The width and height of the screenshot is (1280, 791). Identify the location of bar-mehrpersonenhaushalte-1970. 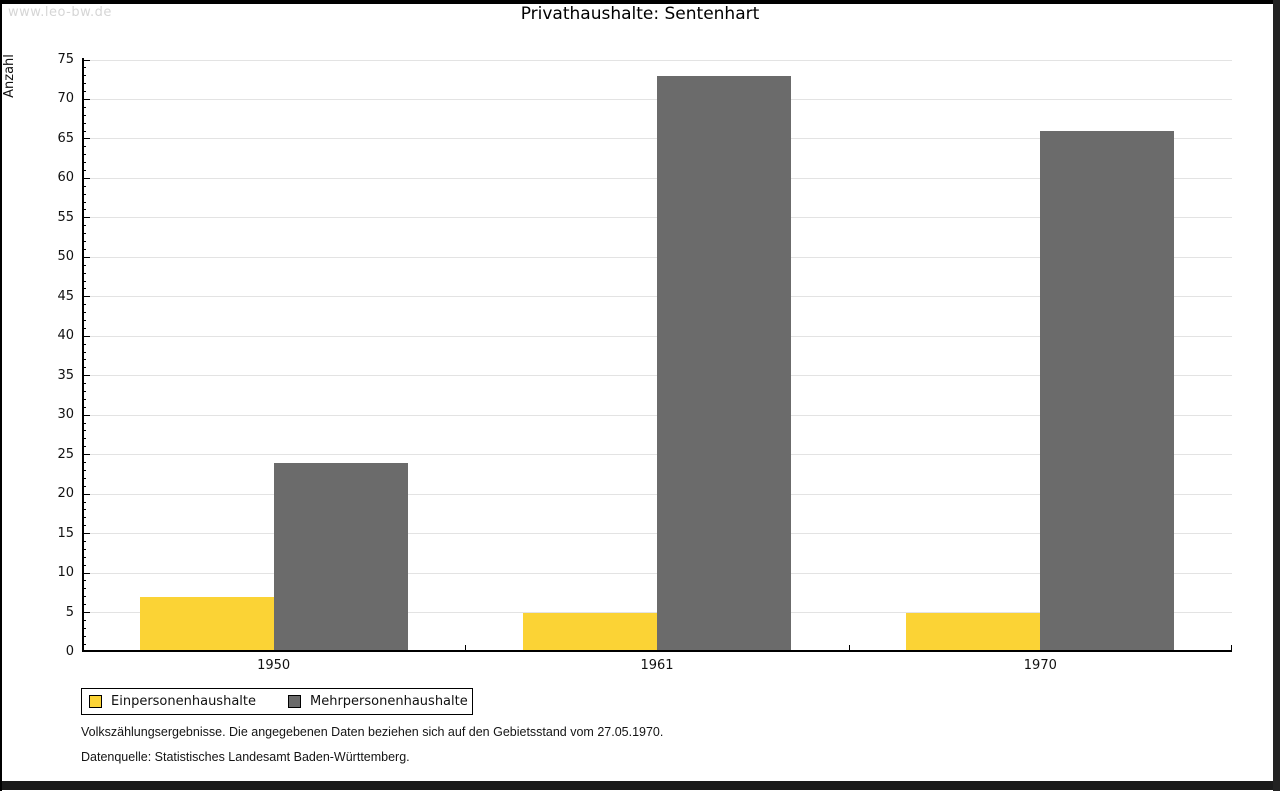
(1107, 391).